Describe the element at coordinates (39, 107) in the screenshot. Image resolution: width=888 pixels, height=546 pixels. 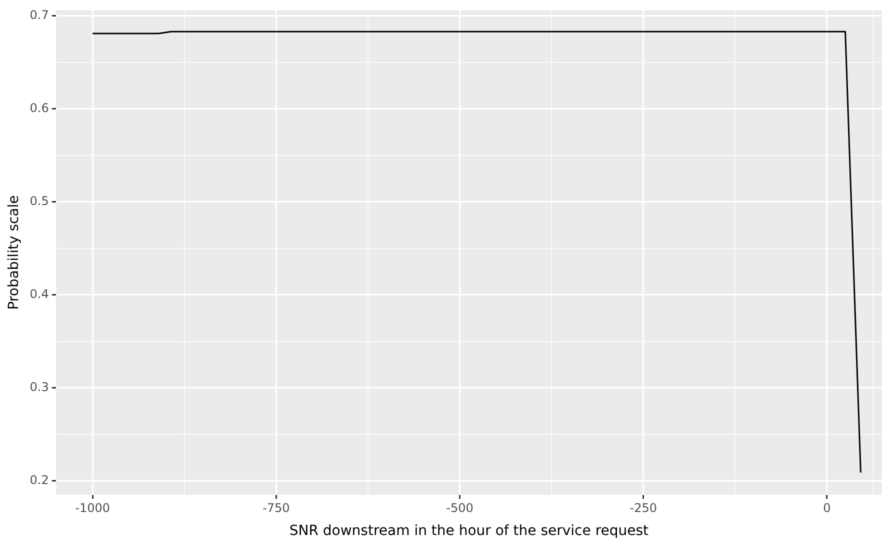
I see `y-tick-label: 0.6` at that location.